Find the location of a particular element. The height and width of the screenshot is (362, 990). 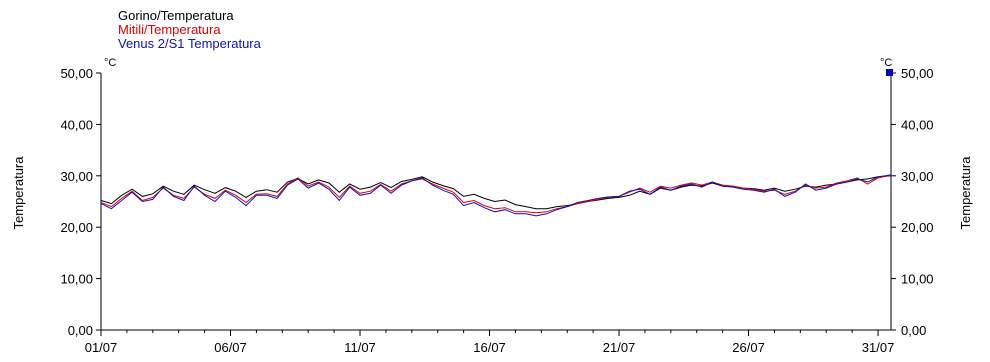

x-tick-label: 01/07 is located at coordinates (101, 347).